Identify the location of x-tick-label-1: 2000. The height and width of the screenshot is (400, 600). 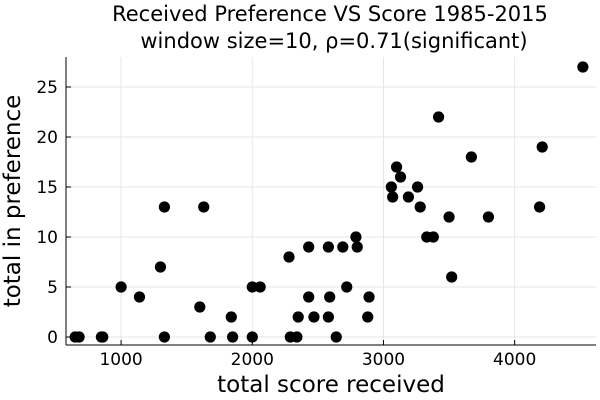
(252, 360).